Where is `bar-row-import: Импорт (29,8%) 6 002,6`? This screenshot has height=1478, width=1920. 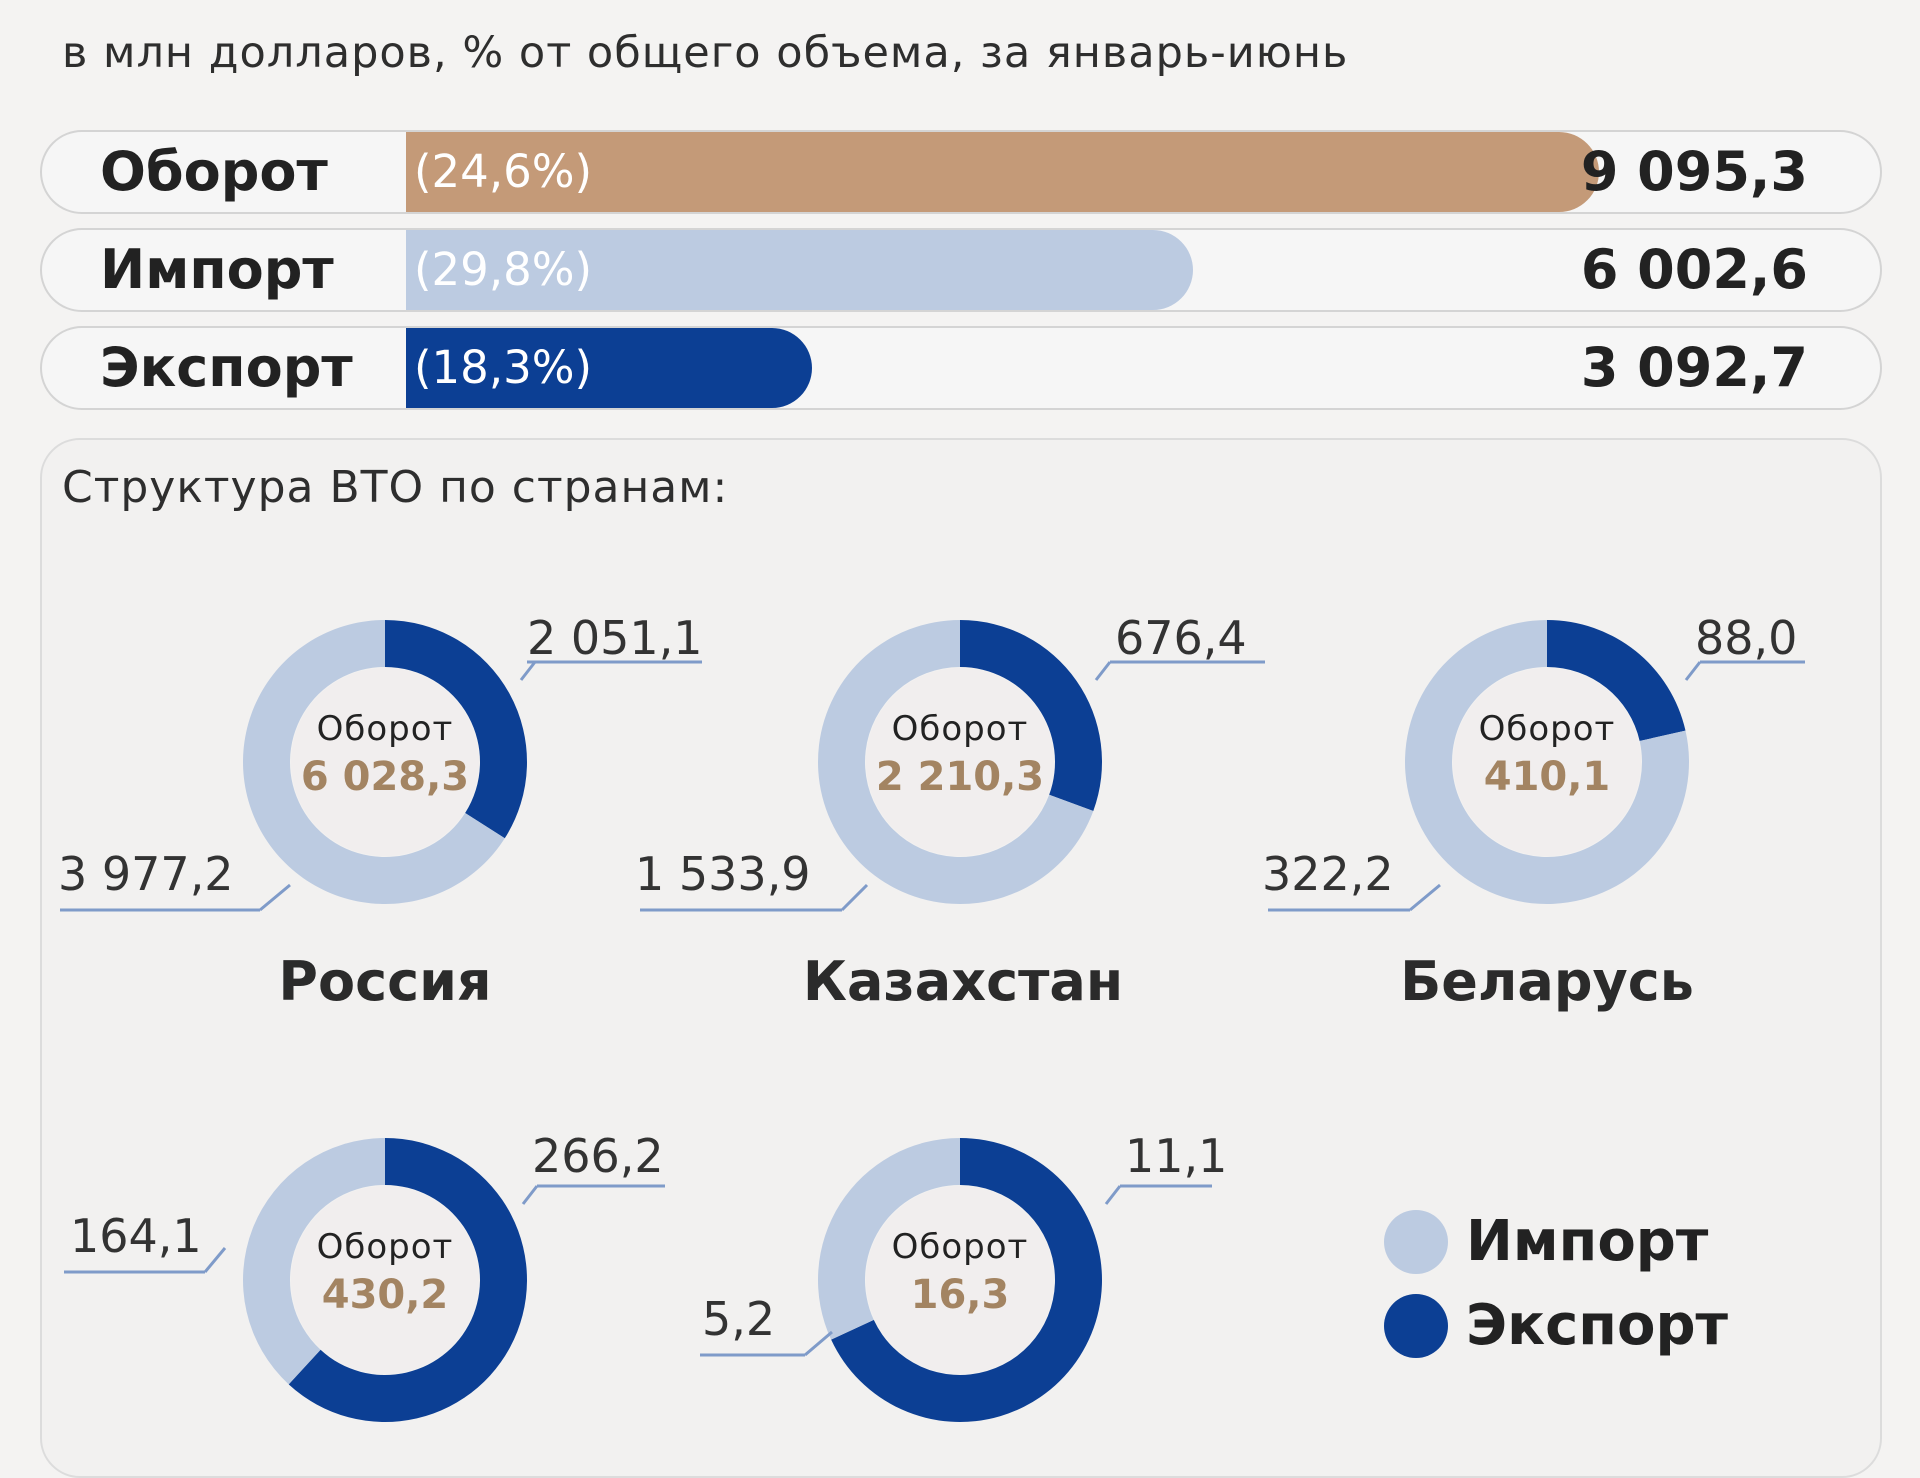
bar-row-import: Импорт (29,8%) 6 002,6 is located at coordinates (961, 270).